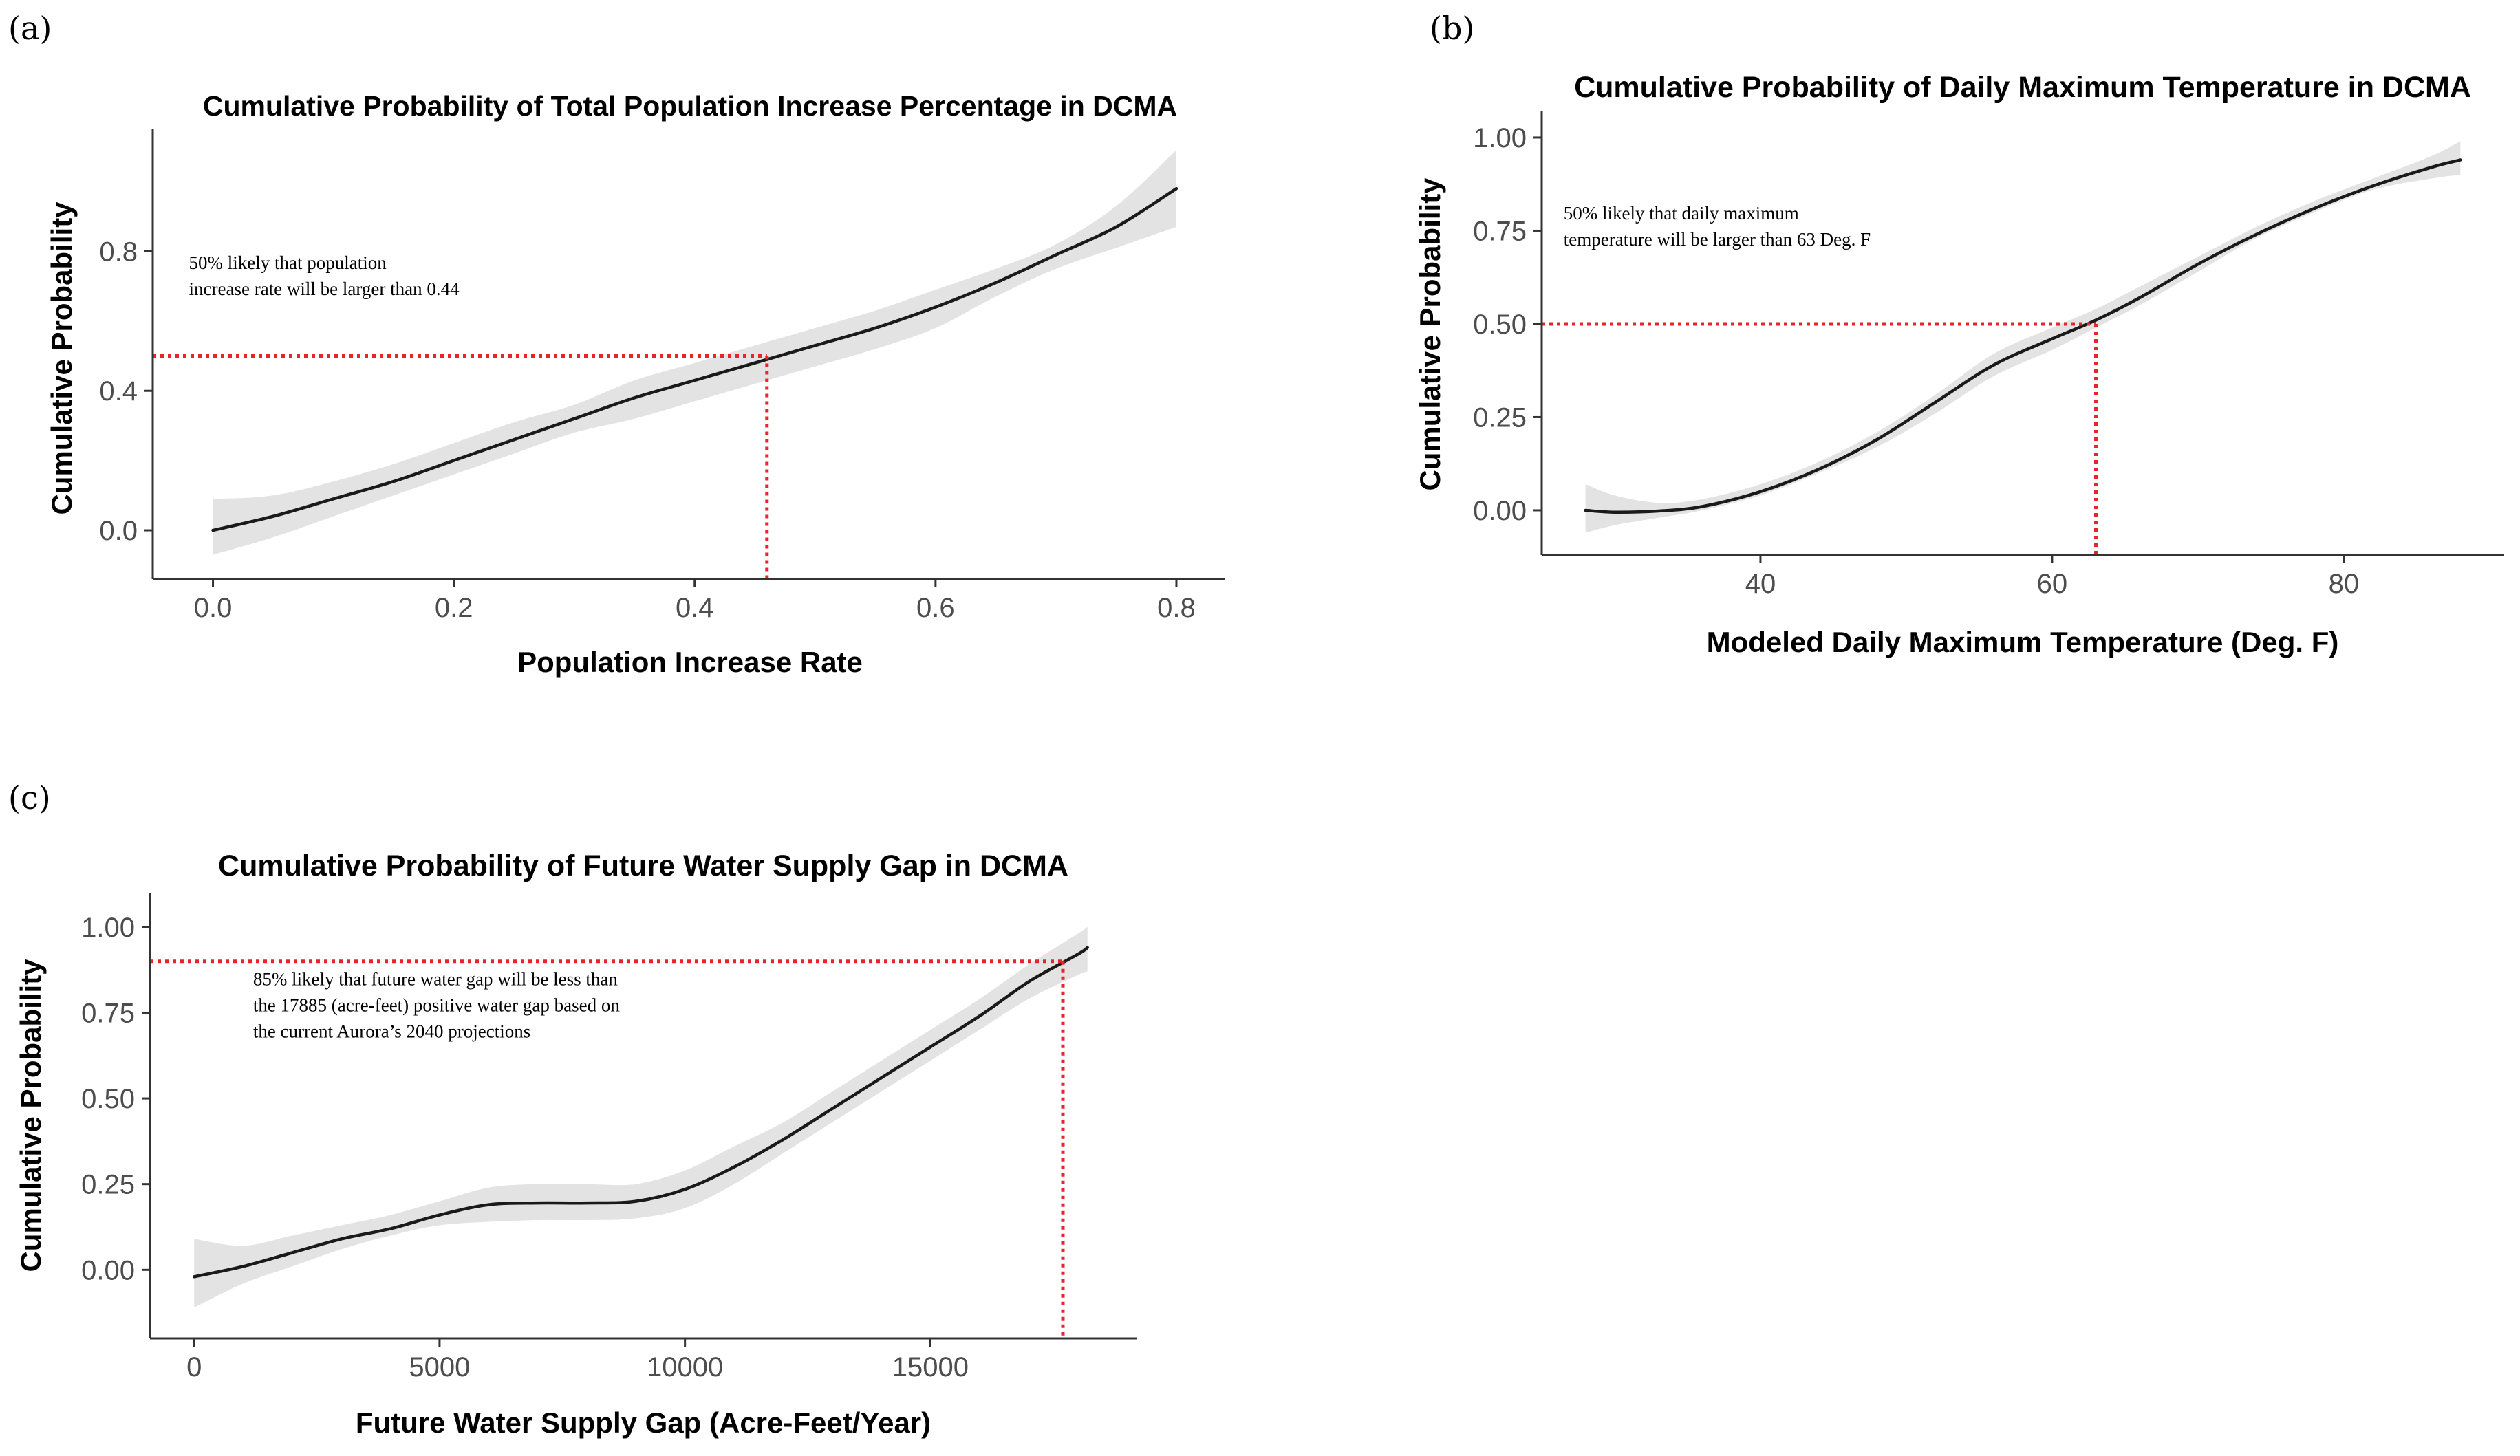  Describe the element at coordinates (1176, 608) in the screenshot. I see `panel-a-x-tick-label: 0.8` at that location.